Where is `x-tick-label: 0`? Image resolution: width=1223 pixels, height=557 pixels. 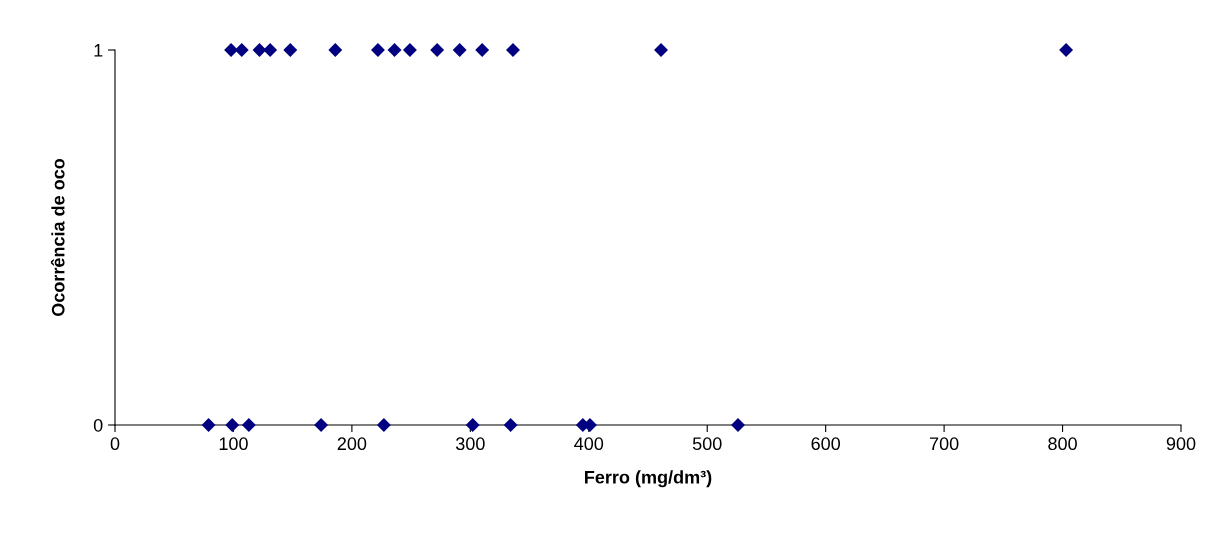
x-tick-label: 0 is located at coordinates (115, 444).